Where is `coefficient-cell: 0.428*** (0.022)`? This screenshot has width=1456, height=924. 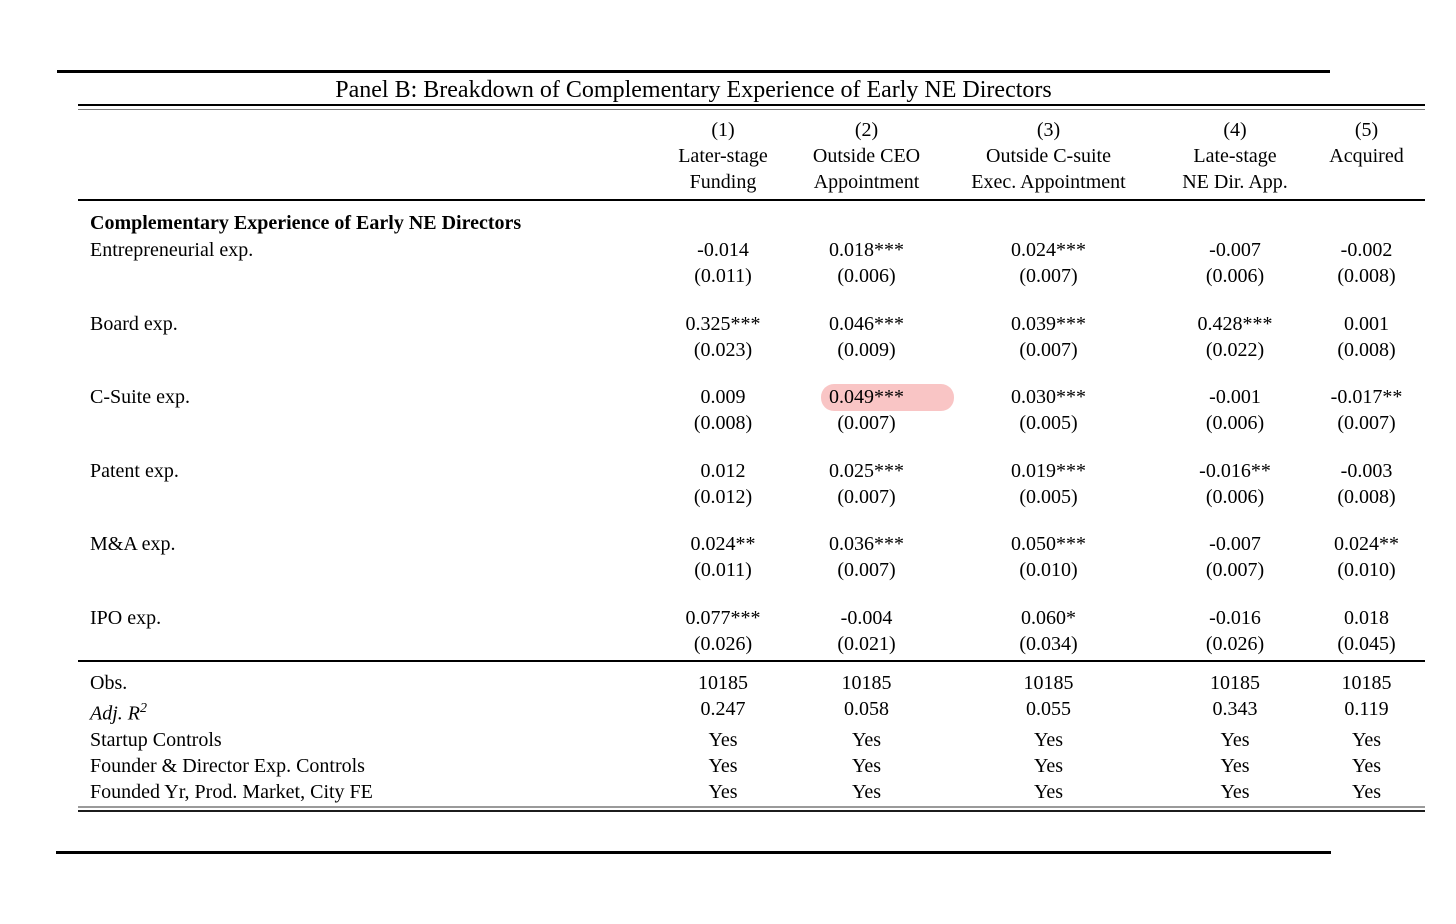 coefficient-cell: 0.428*** (0.022) is located at coordinates (1235, 337).